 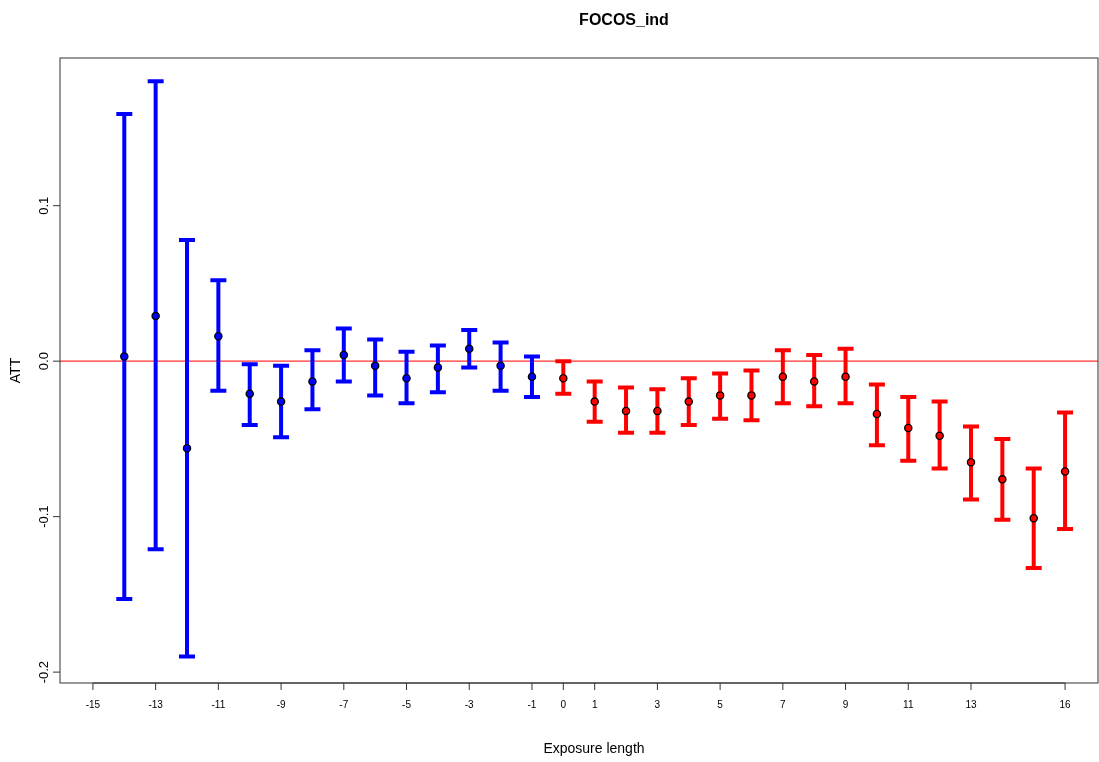 What do you see at coordinates (469, 704) in the screenshot?
I see `x-tick-label: -3` at bounding box center [469, 704].